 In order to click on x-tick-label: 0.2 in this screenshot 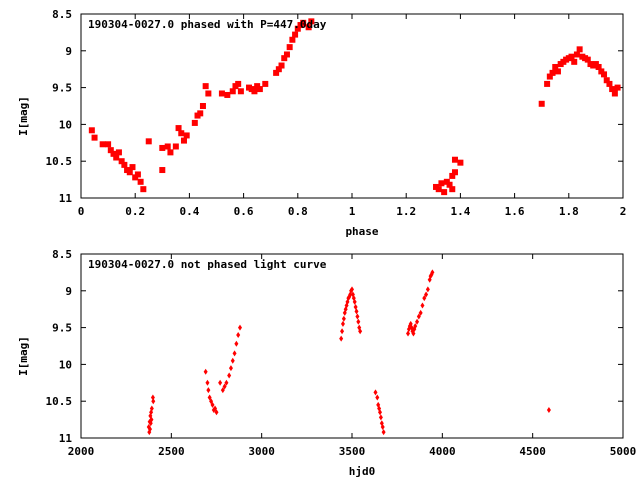, I will do `click(135, 211)`.